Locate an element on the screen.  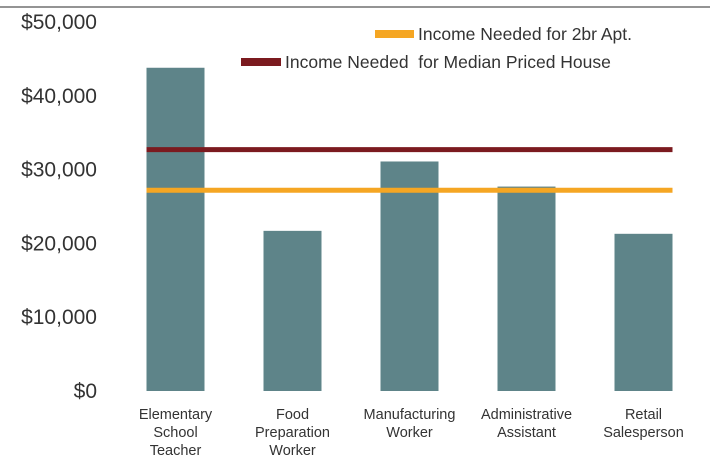
x-tick-label: Food Preparation Worker is located at coordinates (292, 433).